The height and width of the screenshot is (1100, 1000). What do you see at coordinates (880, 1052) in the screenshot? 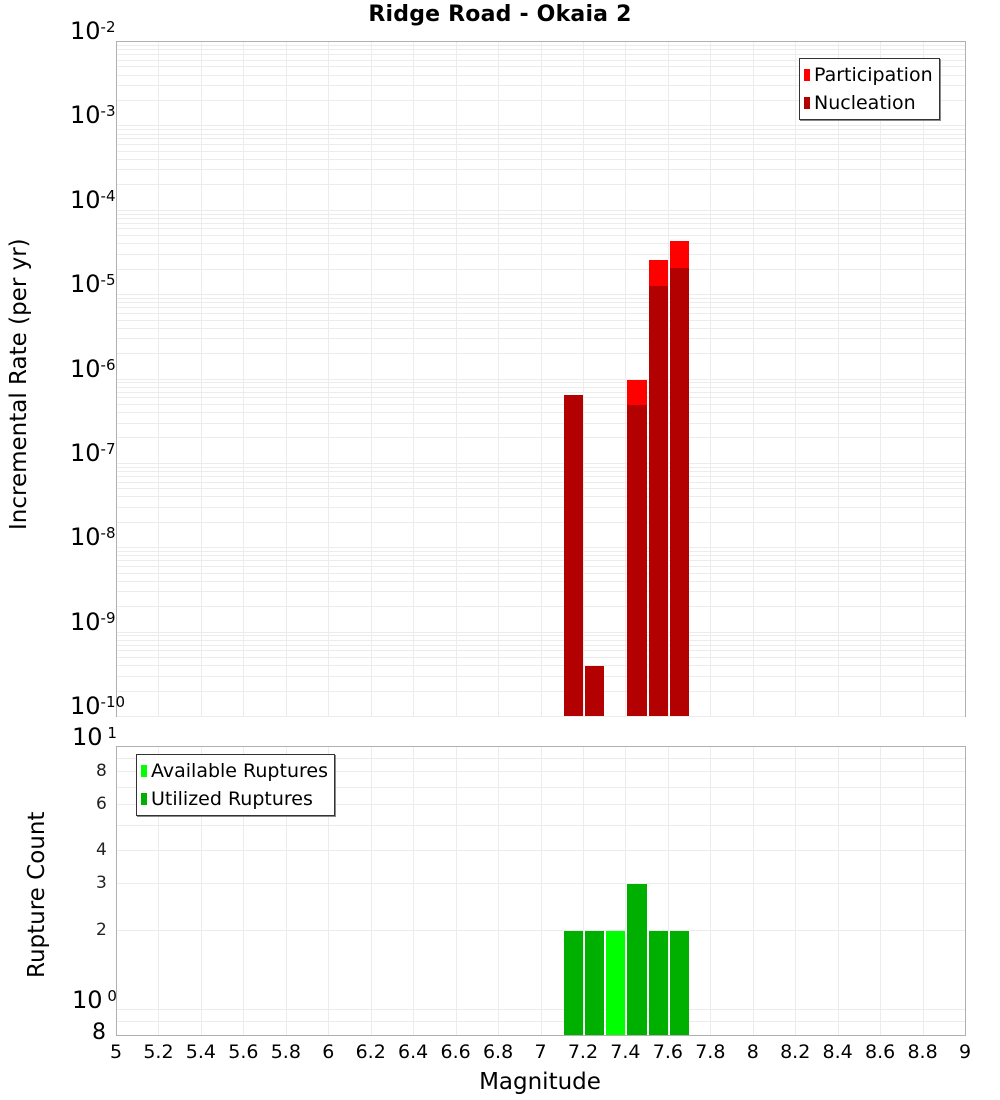
I see `x-tick-label: 8.6` at bounding box center [880, 1052].